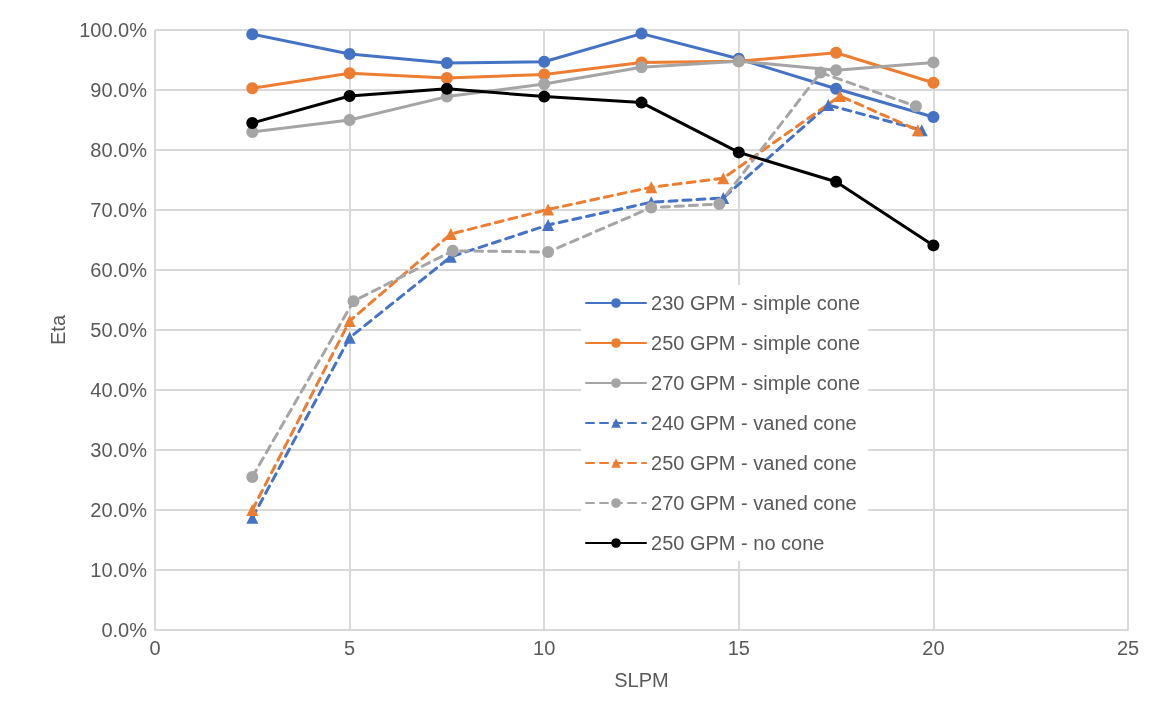 The width and height of the screenshot is (1153, 728). Describe the element at coordinates (119, 450) in the screenshot. I see `y-tick-label: 30.0%` at that location.